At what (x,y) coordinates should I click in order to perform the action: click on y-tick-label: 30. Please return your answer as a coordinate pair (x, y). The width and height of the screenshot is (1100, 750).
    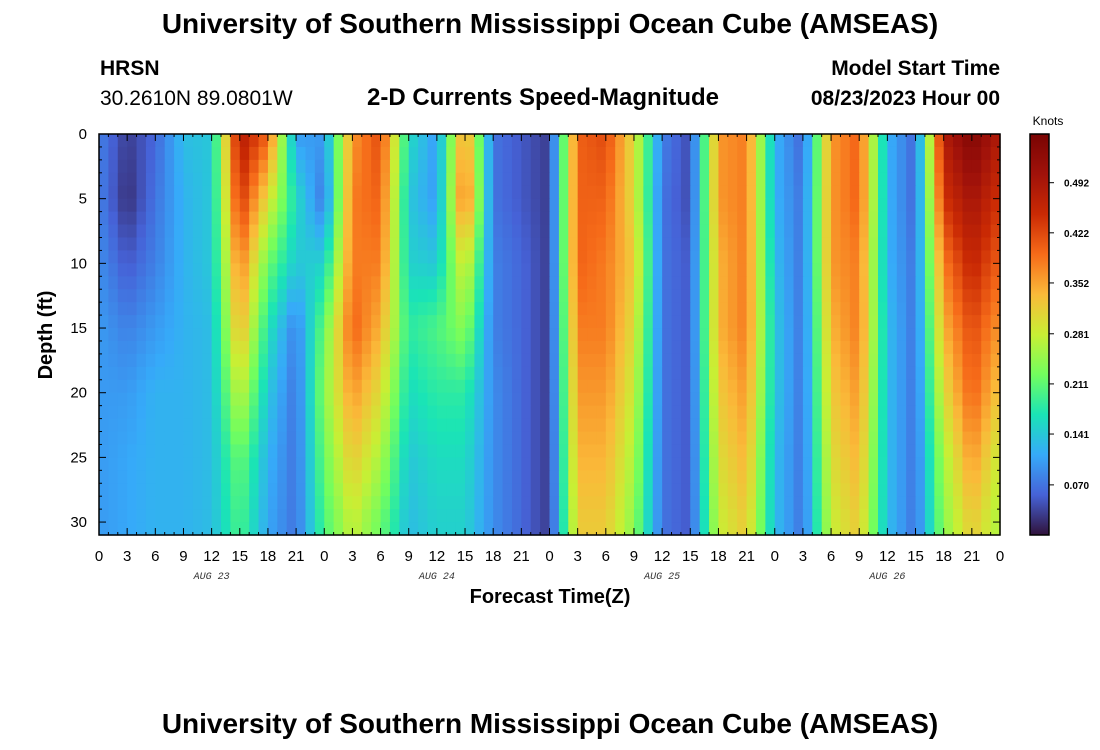
    Looking at the image, I should click on (78, 522).